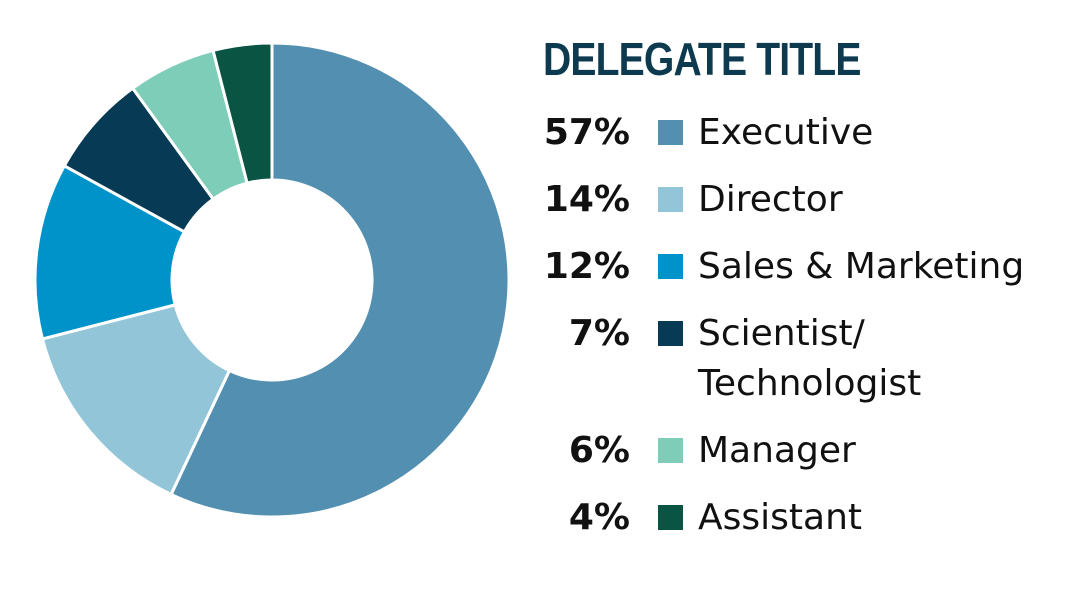 This screenshot has width=1067, height=600. I want to click on legend-item: 14% Director, so click(794, 200).